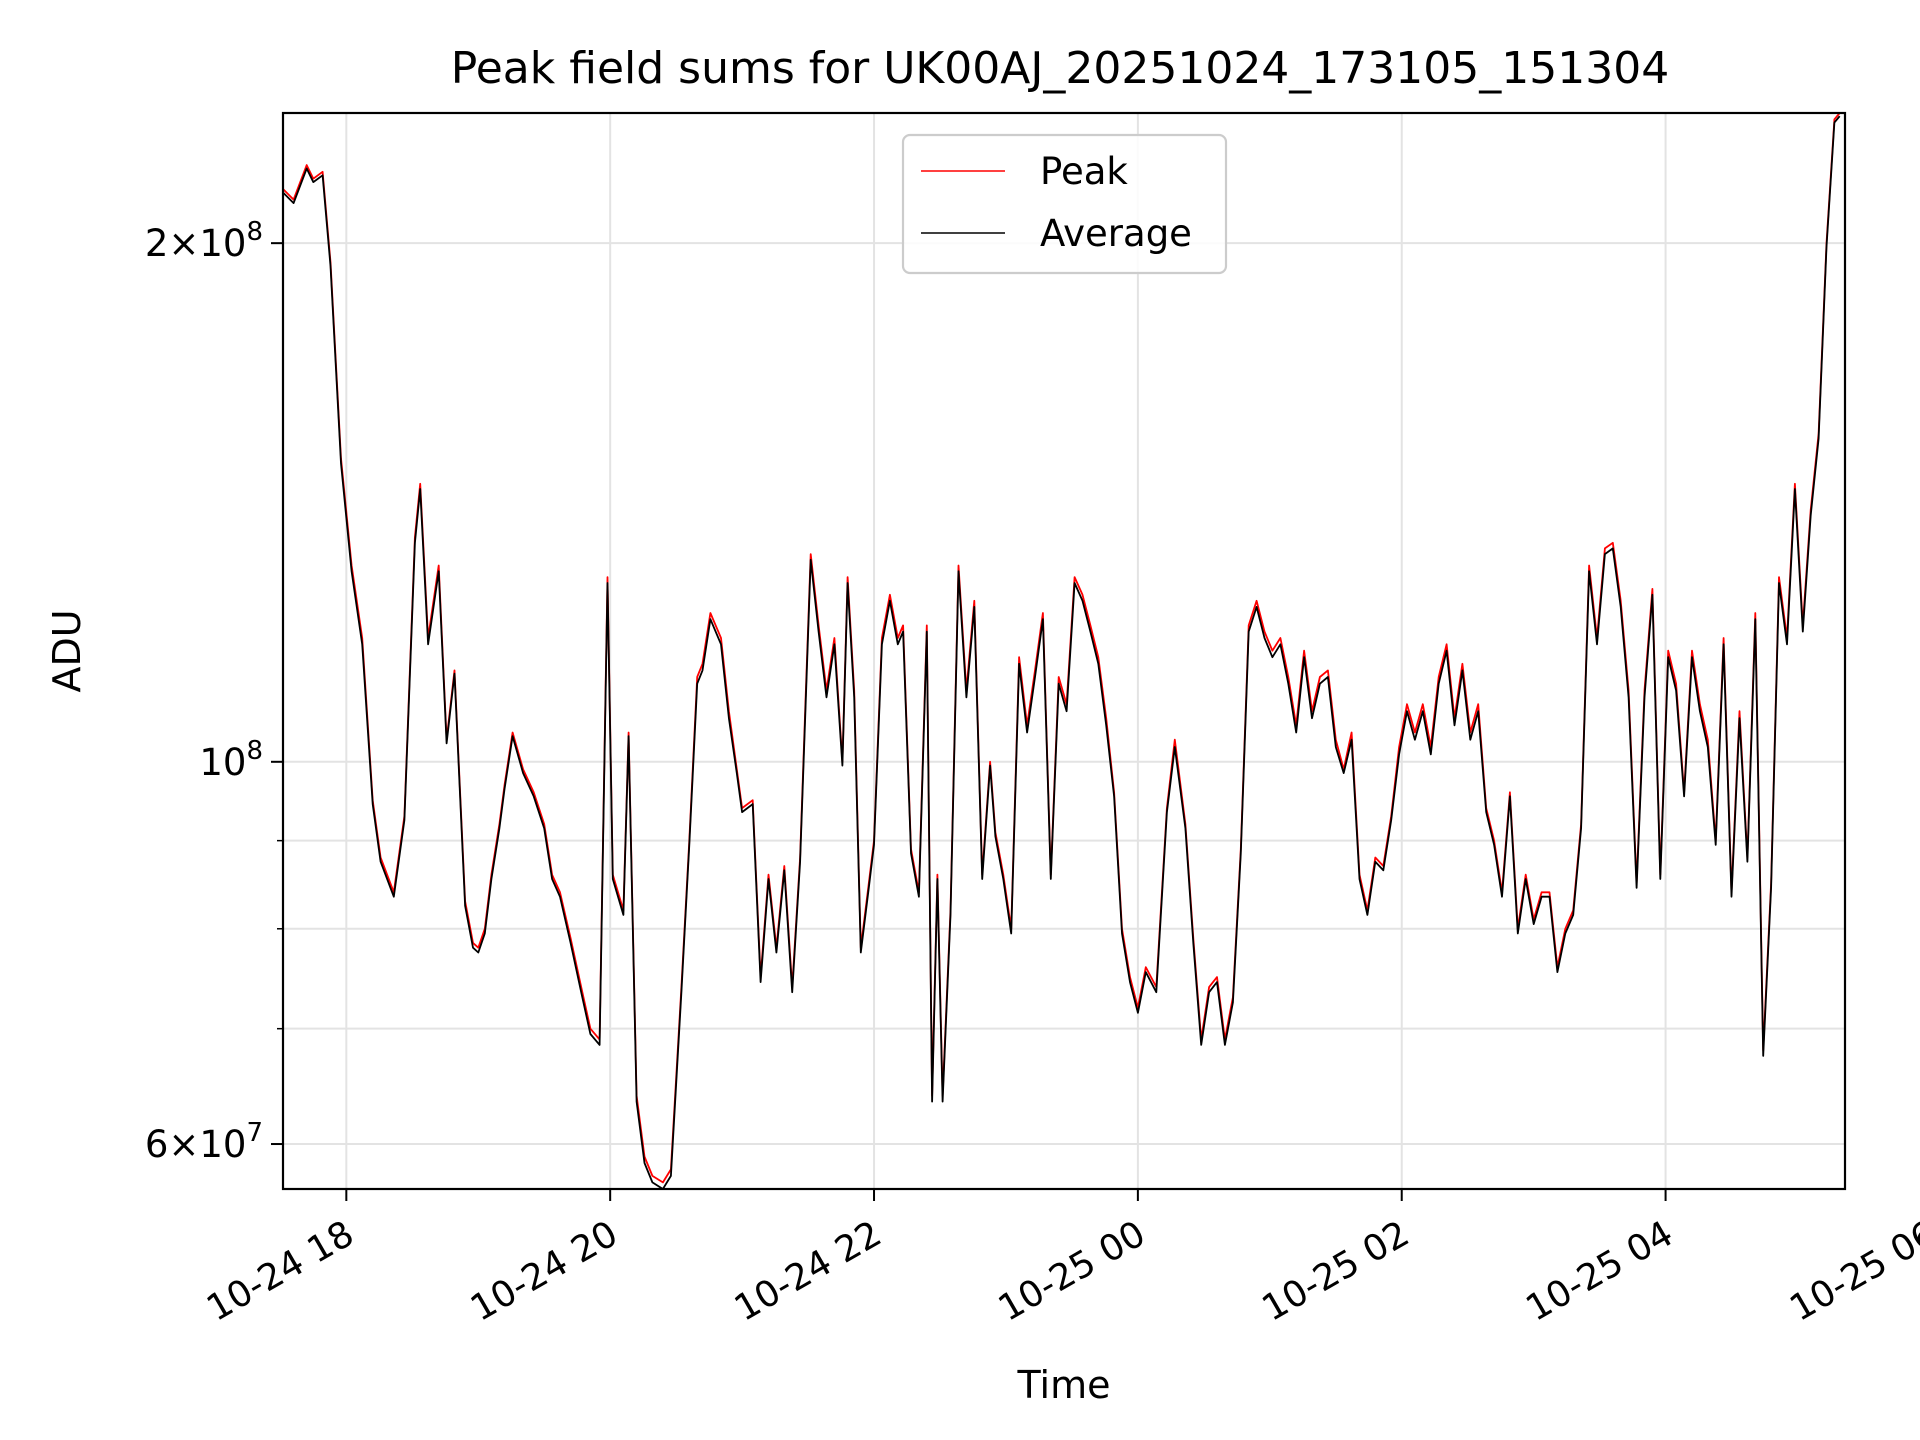 The width and height of the screenshot is (1920, 1440). Describe the element at coordinates (204, 241) in the screenshot. I see `y-tick-label: 2×108` at that location.